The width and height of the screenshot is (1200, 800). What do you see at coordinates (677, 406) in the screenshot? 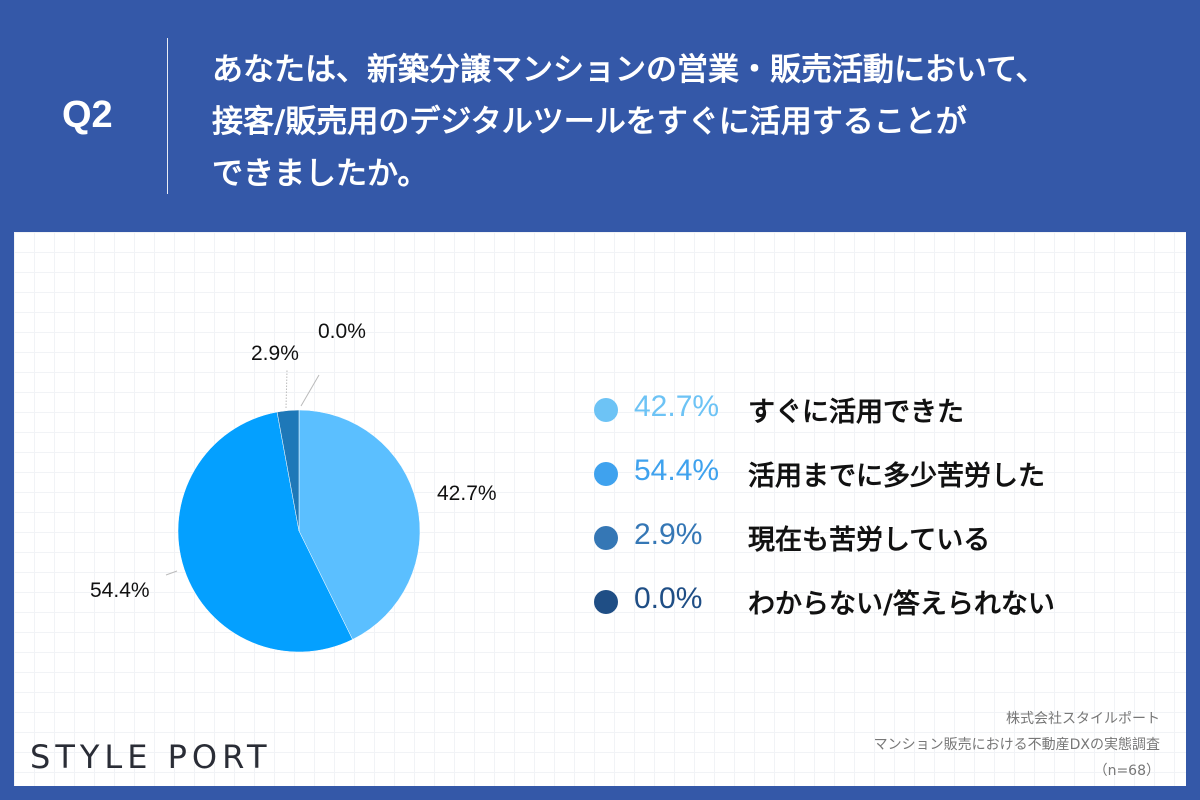
I see `legend-percent: 42.7%` at bounding box center [677, 406].